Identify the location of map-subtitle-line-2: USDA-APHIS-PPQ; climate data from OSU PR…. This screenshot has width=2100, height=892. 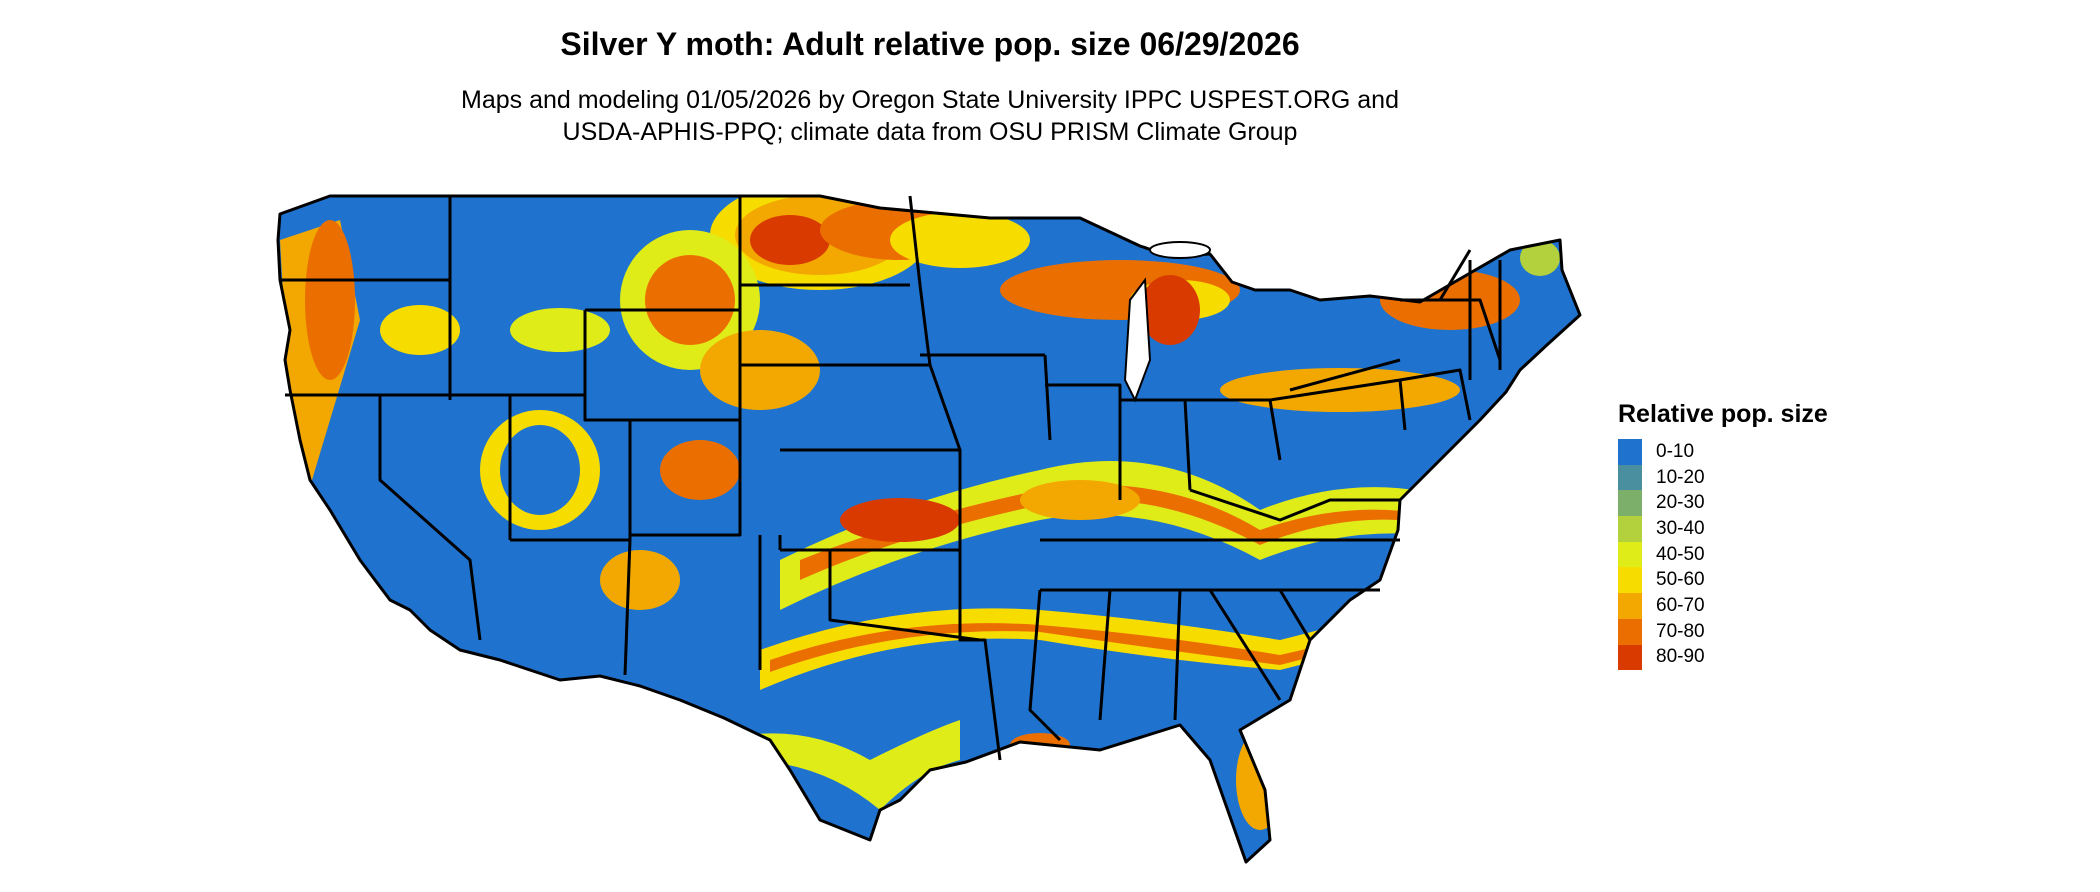
(930, 132).